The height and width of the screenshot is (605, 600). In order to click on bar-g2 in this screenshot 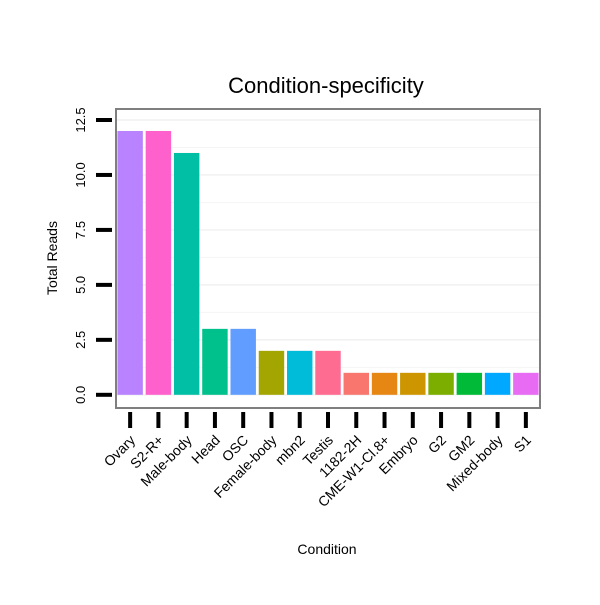, I will do `click(441, 383)`.